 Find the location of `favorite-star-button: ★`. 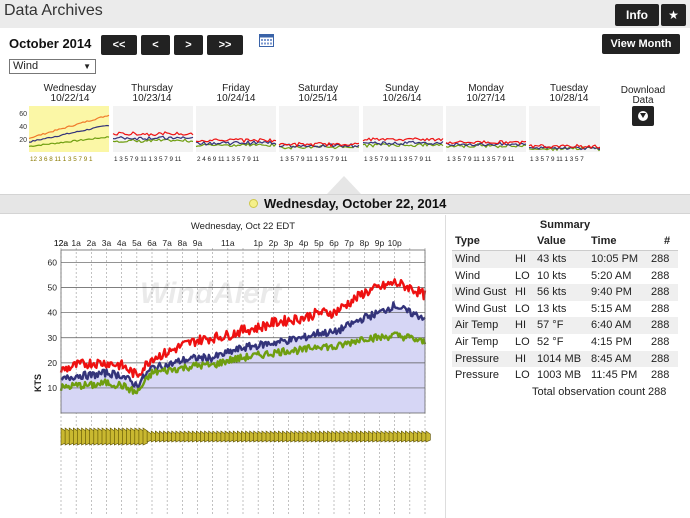

favorite-star-button: ★ is located at coordinates (673, 15).